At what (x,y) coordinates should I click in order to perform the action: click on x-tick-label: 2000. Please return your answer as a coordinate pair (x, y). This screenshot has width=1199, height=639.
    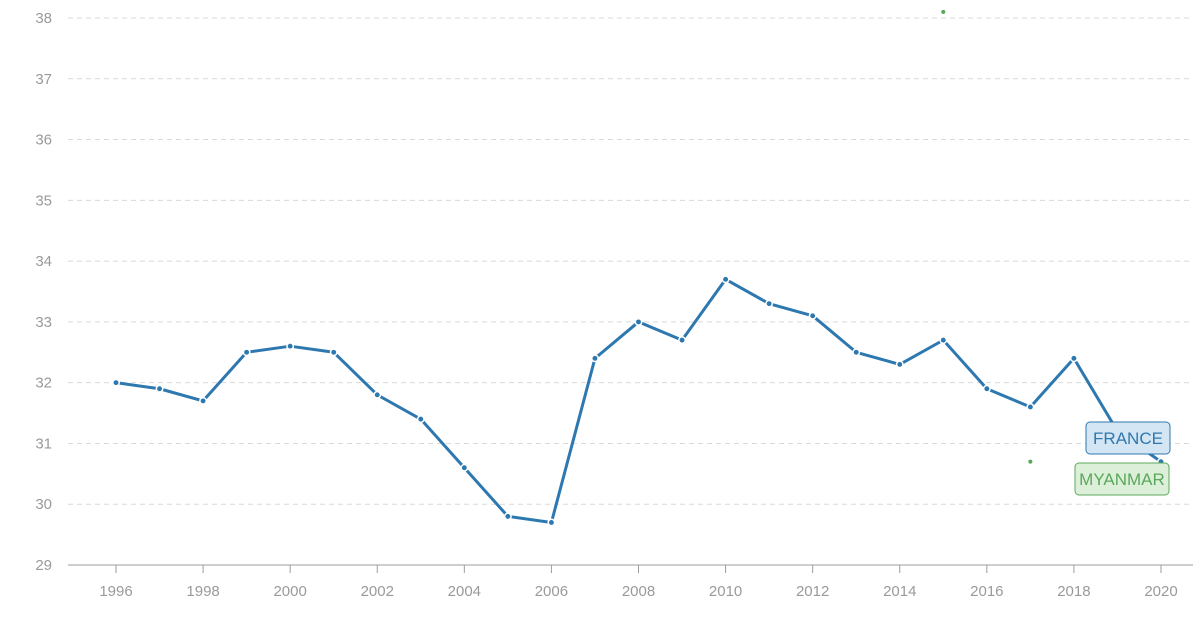
    Looking at the image, I should click on (289, 591).